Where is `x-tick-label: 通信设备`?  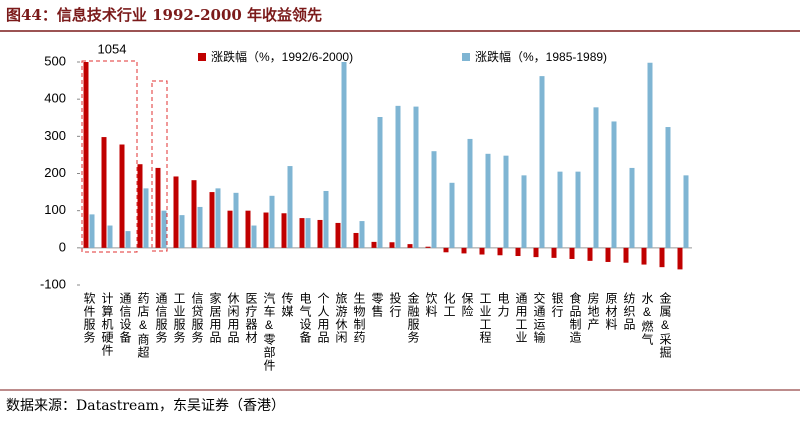 x-tick-label: 通信设备 is located at coordinates (125, 318).